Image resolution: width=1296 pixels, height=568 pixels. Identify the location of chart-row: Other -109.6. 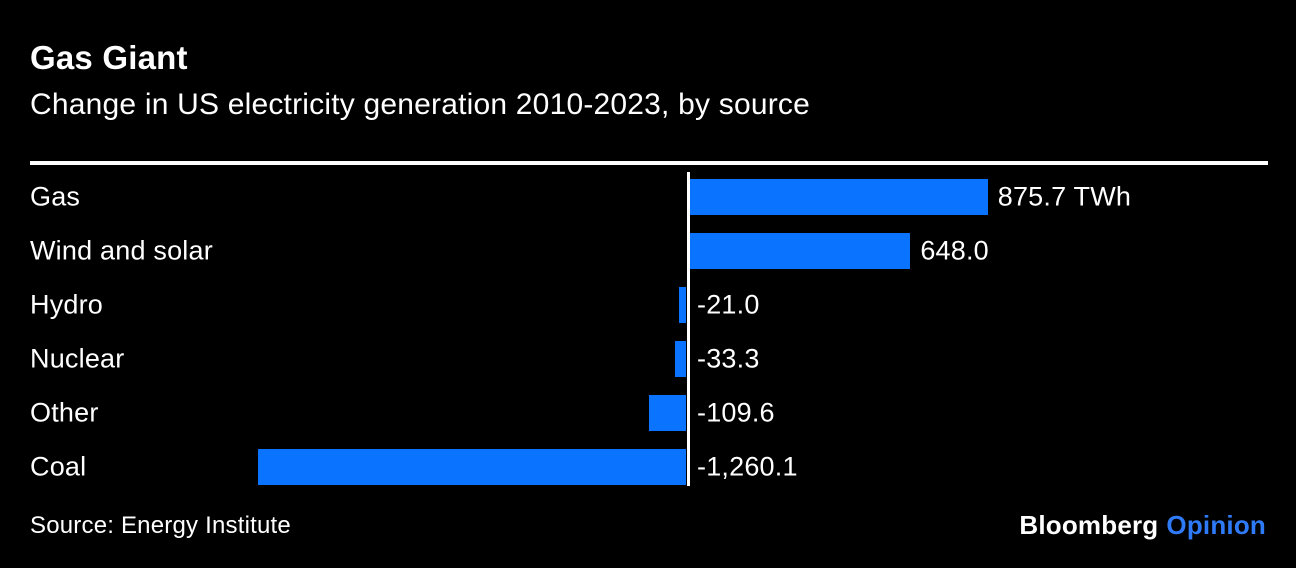
(649, 413).